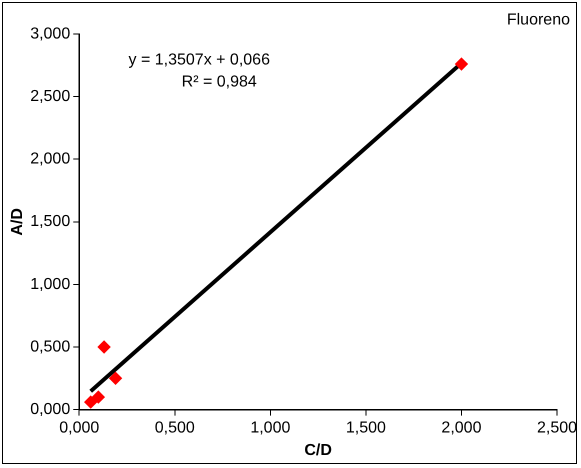 The height and width of the screenshot is (468, 581). Describe the element at coordinates (219, 81) in the screenshot. I see `annotation: R² = 0,984` at that location.